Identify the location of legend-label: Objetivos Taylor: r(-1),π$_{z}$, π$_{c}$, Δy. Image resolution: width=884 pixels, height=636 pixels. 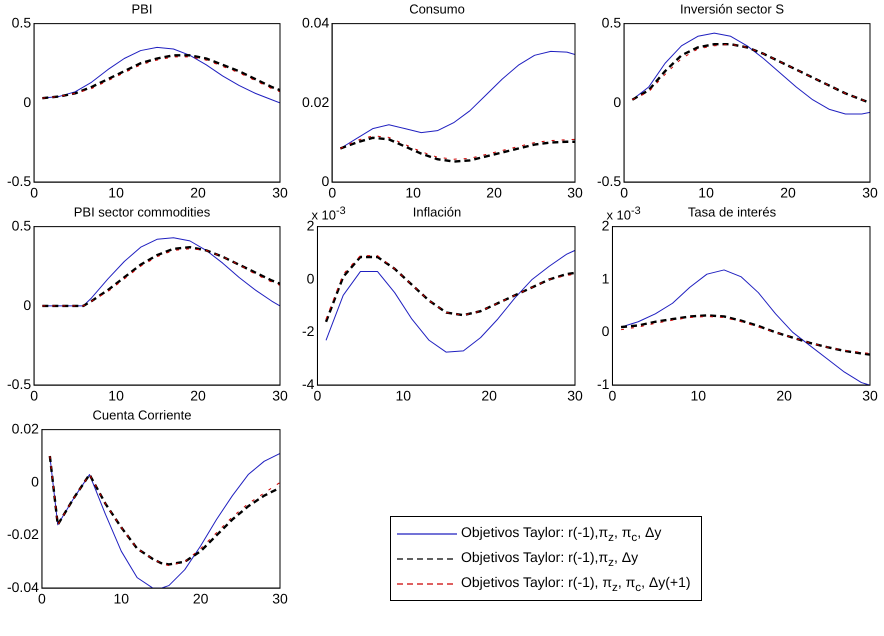
(561, 534).